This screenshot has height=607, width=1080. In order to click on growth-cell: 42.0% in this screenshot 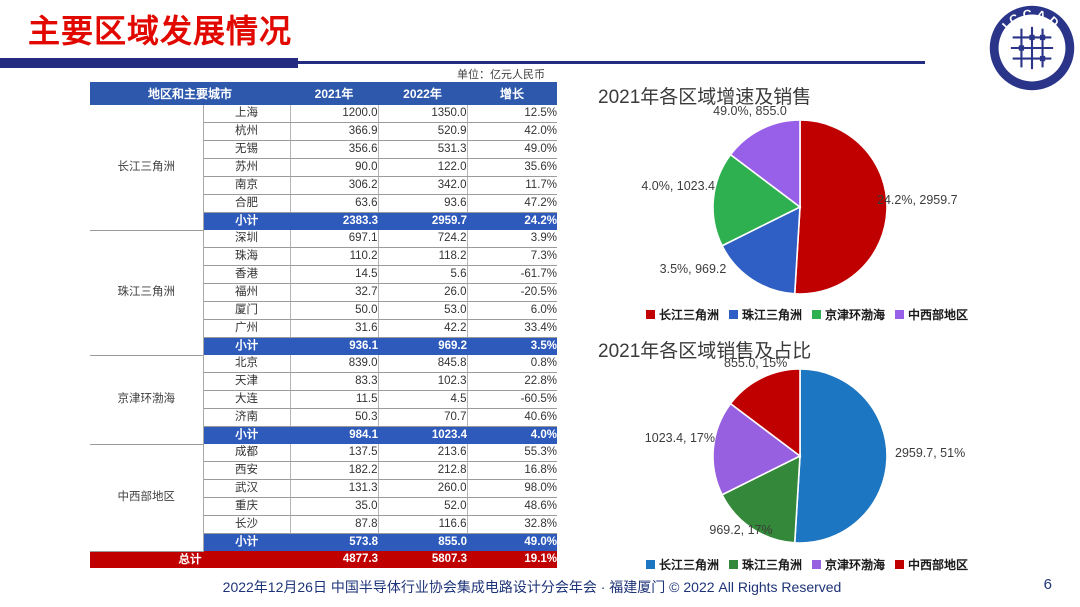, I will do `click(512, 131)`.